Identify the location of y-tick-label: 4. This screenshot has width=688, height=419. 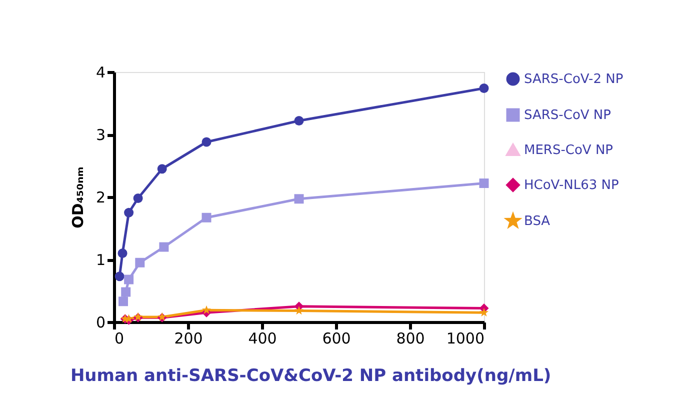
(101, 73).